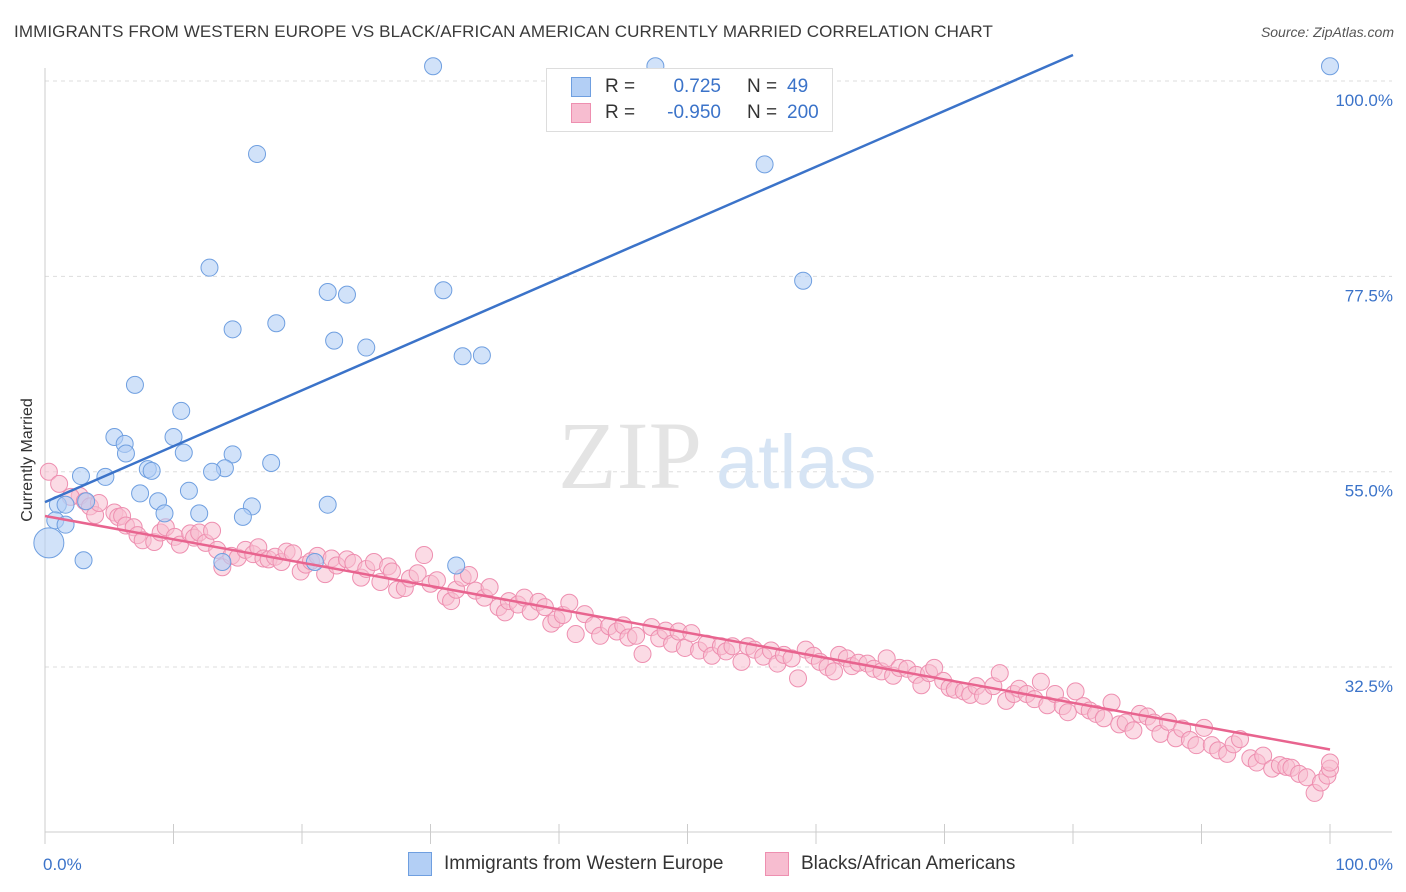  Describe the element at coordinates (1327, 32) in the screenshot. I see `source-label: Source: ZipAtlas.com` at that location.